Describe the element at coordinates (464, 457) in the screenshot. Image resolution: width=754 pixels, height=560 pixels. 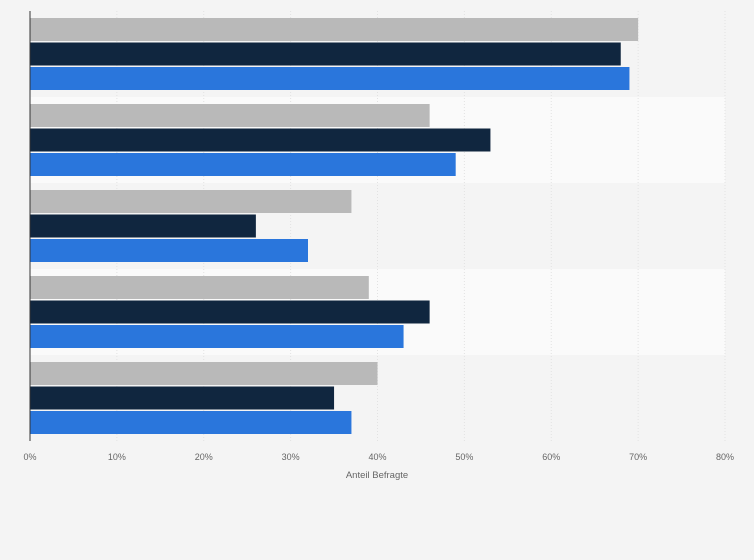
I see `x-tick-label: 50%` at that location.